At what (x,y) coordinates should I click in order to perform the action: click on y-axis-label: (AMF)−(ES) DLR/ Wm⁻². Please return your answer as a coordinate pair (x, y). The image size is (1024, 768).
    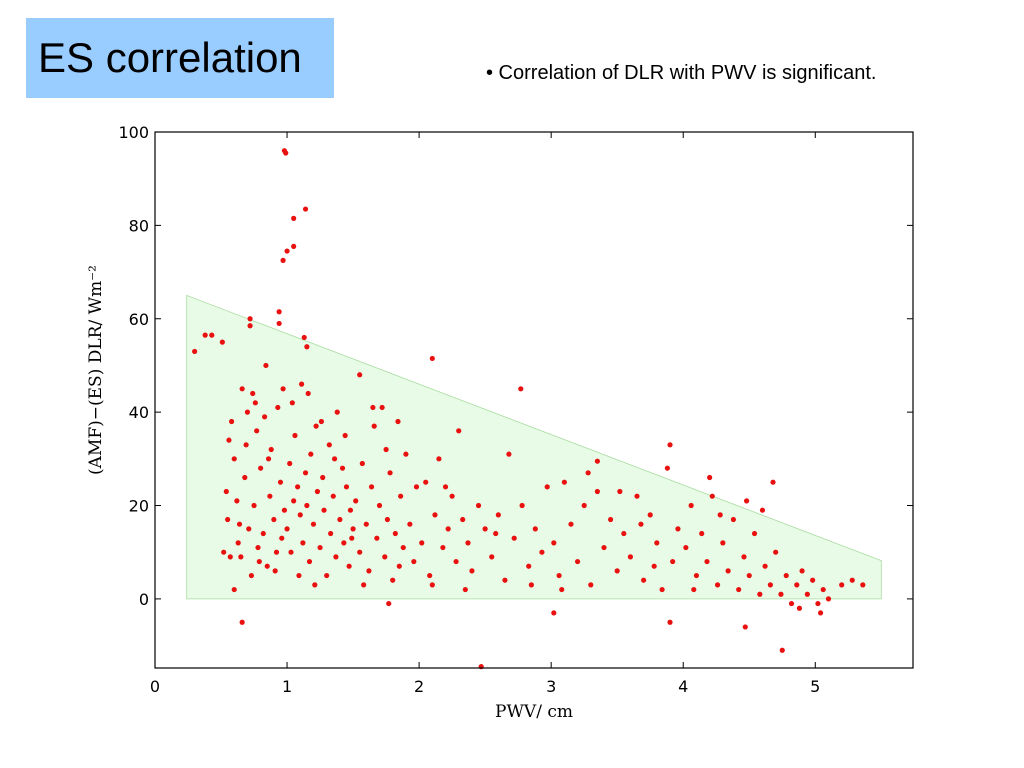
    Looking at the image, I should click on (96, 370).